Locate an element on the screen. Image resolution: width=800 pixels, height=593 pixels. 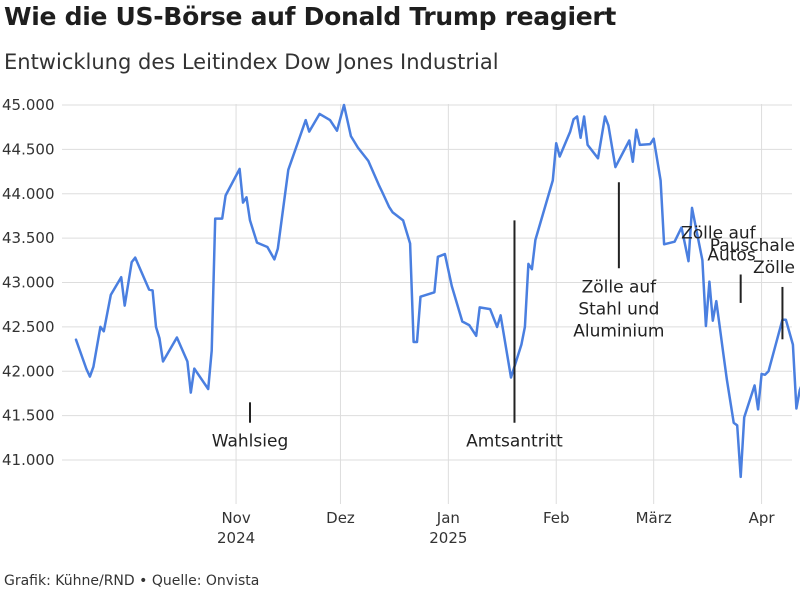
annotation-label: Zölle is located at coordinates (774, 268).